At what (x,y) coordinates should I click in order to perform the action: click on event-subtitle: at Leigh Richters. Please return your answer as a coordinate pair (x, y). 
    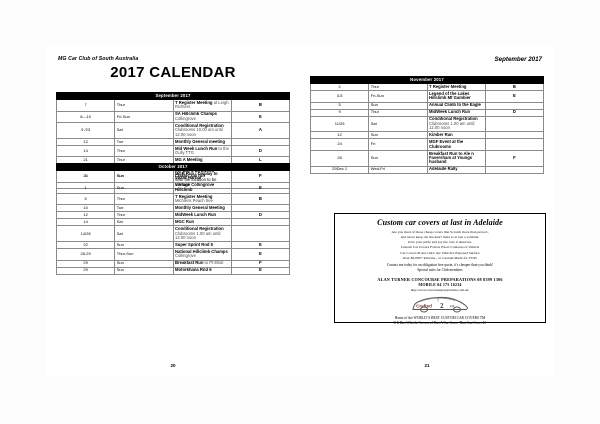
    Looking at the image, I should click on (202, 104).